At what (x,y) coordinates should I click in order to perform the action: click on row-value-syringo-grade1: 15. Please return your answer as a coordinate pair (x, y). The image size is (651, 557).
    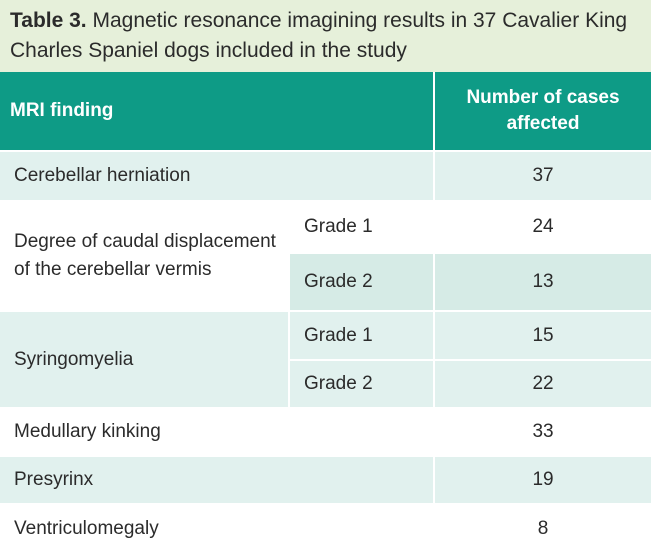
    Looking at the image, I should click on (542, 336).